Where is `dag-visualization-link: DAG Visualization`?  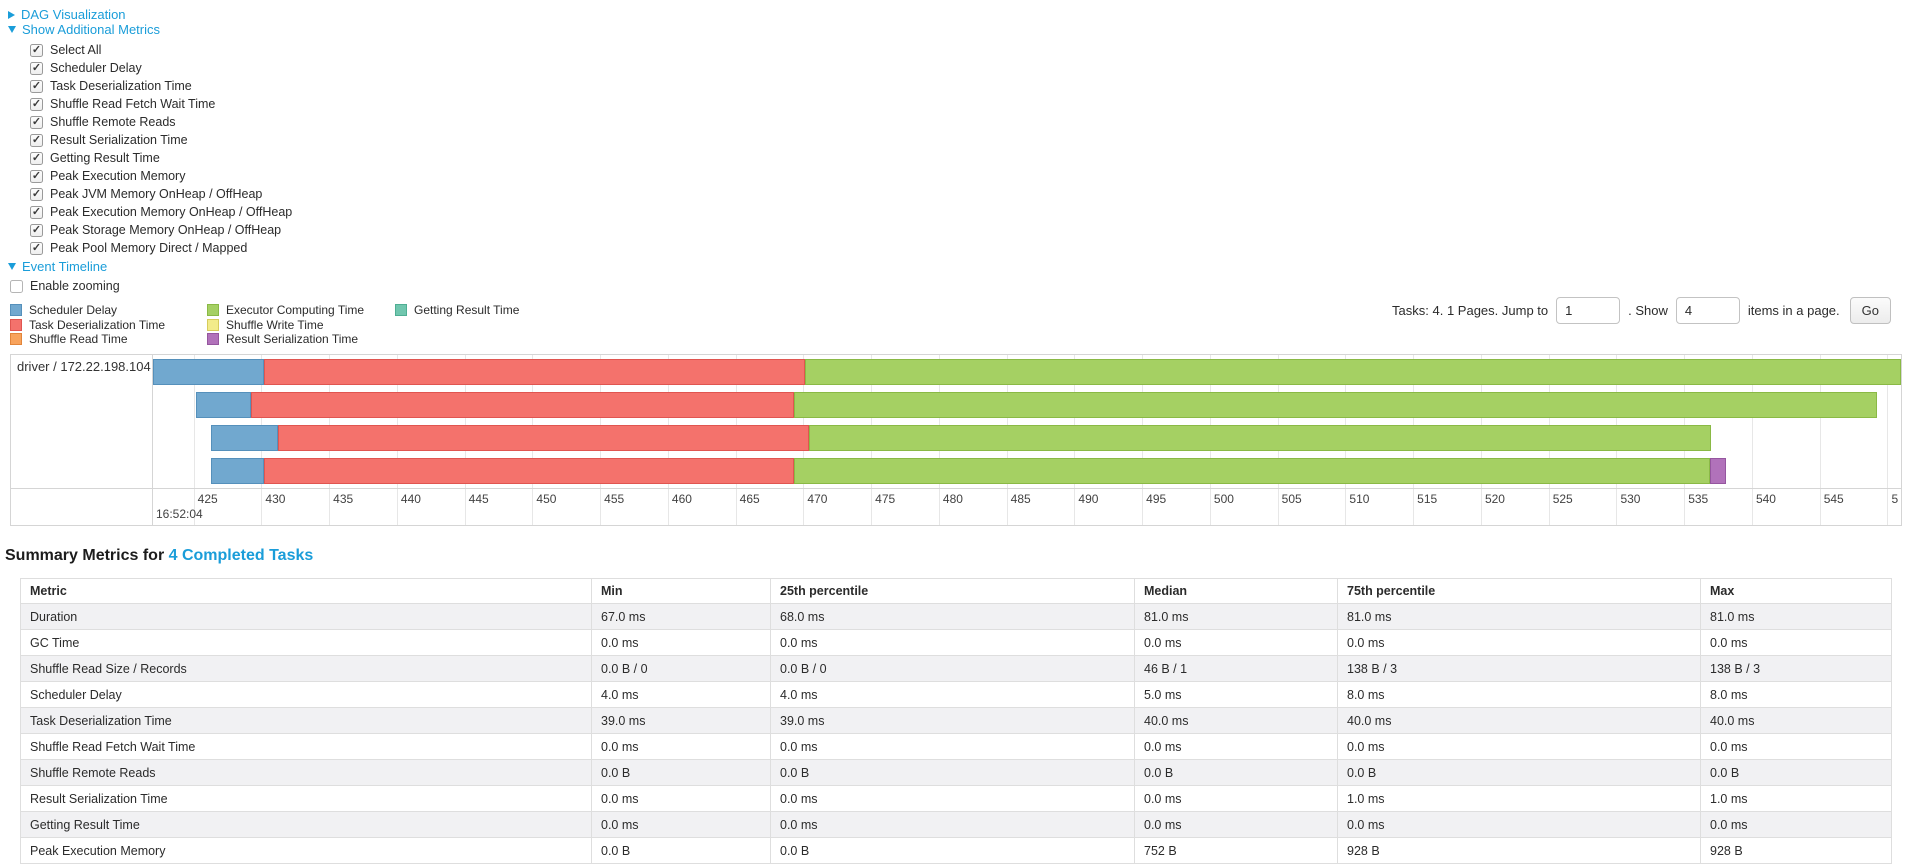
dag-visualization-link: DAG Visualization is located at coordinates (73, 14).